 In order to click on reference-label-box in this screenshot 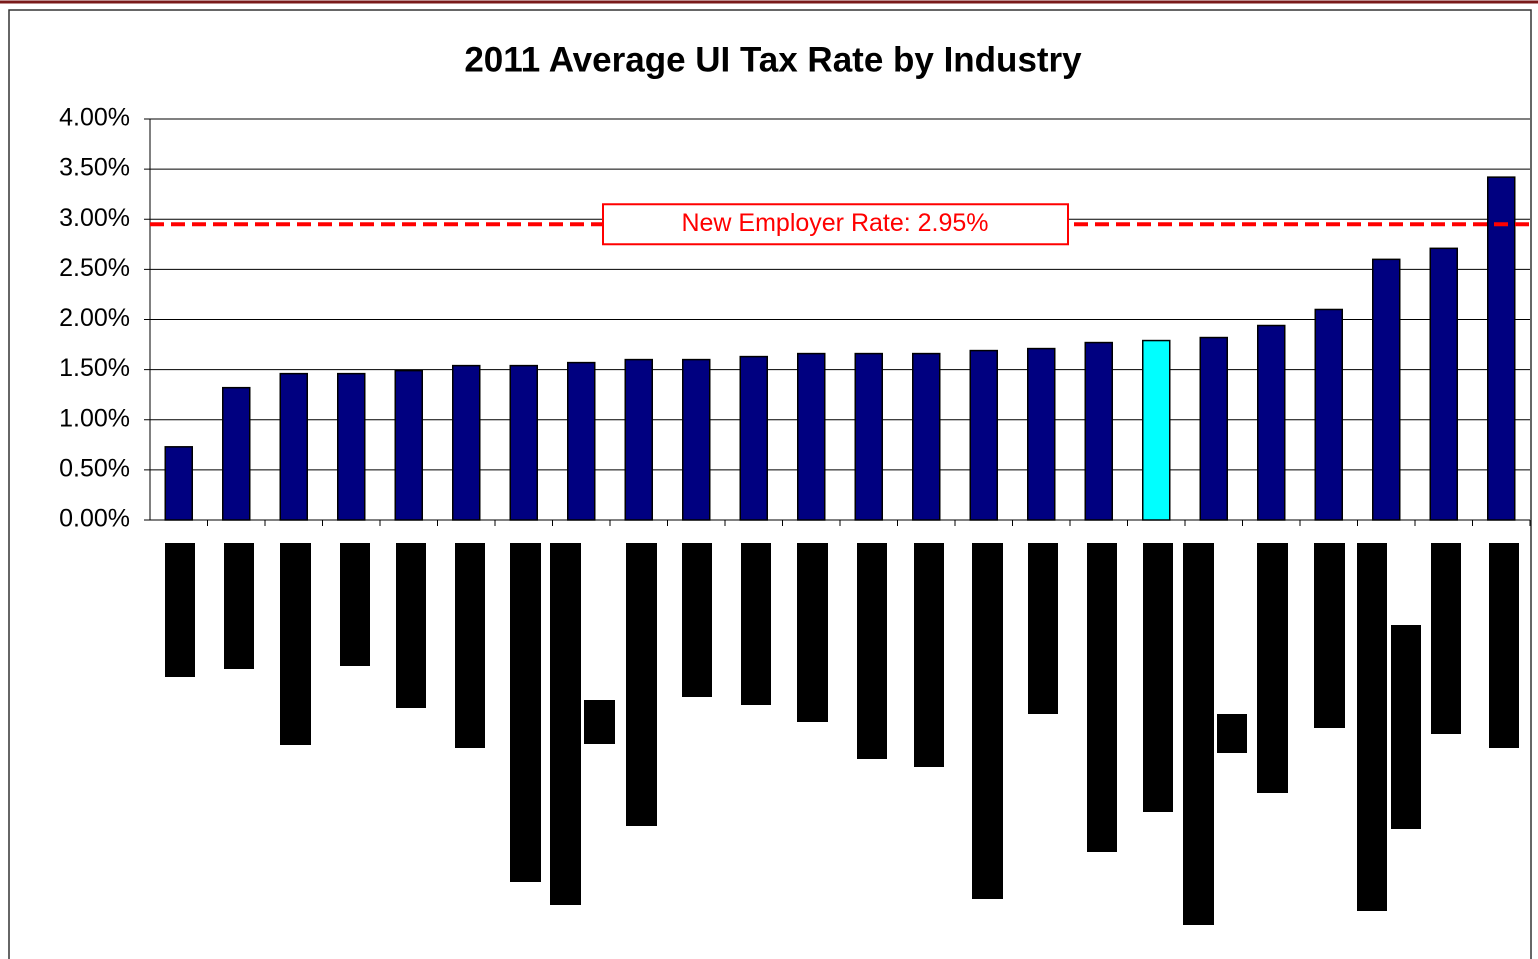, I will do `click(835, 224)`.